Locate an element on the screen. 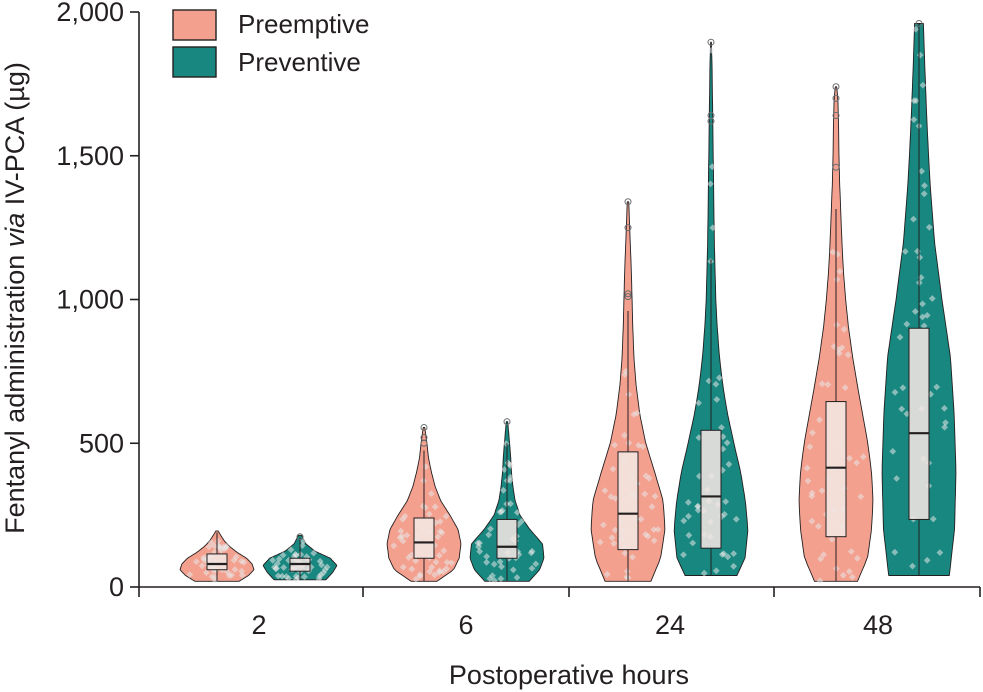  y-tick-label: 0 is located at coordinates (116, 587).